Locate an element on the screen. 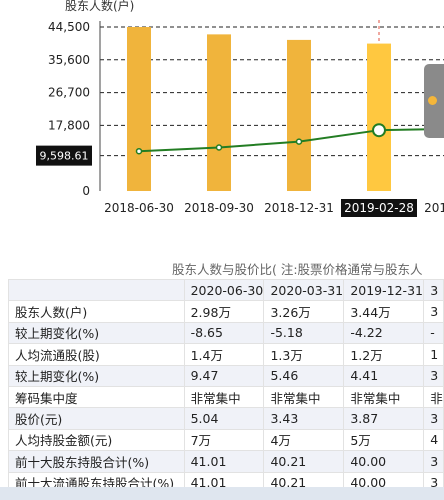 The image size is (444, 500). row-label-cell: 人均流通股(股) is located at coordinates (96, 354).